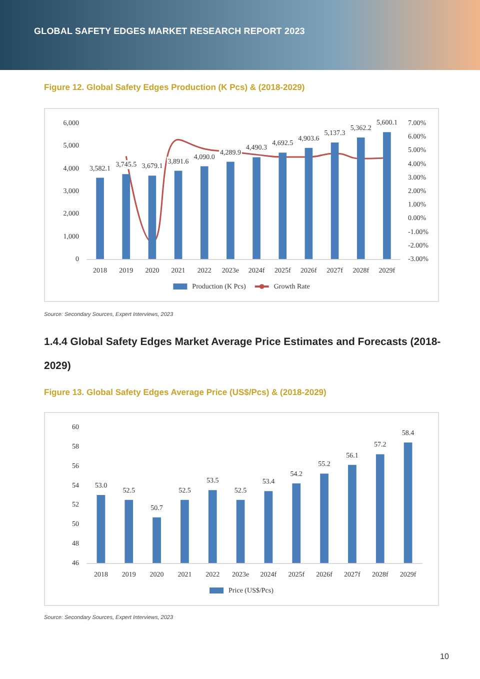 This screenshot has height=679, width=480. I want to click on text: 1.4.4 Global Safety Edges Market Average Price Estimates and Forecasts (2018-2029), so click(243, 354).